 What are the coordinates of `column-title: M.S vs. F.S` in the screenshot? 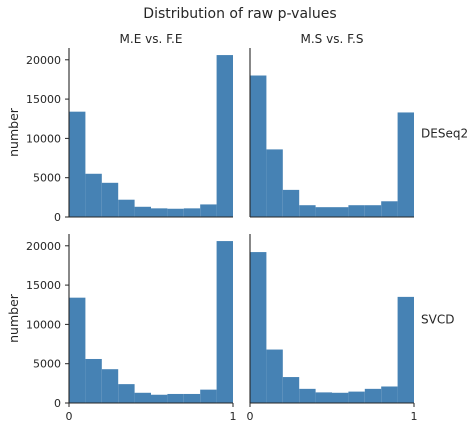 It's located at (332, 39).